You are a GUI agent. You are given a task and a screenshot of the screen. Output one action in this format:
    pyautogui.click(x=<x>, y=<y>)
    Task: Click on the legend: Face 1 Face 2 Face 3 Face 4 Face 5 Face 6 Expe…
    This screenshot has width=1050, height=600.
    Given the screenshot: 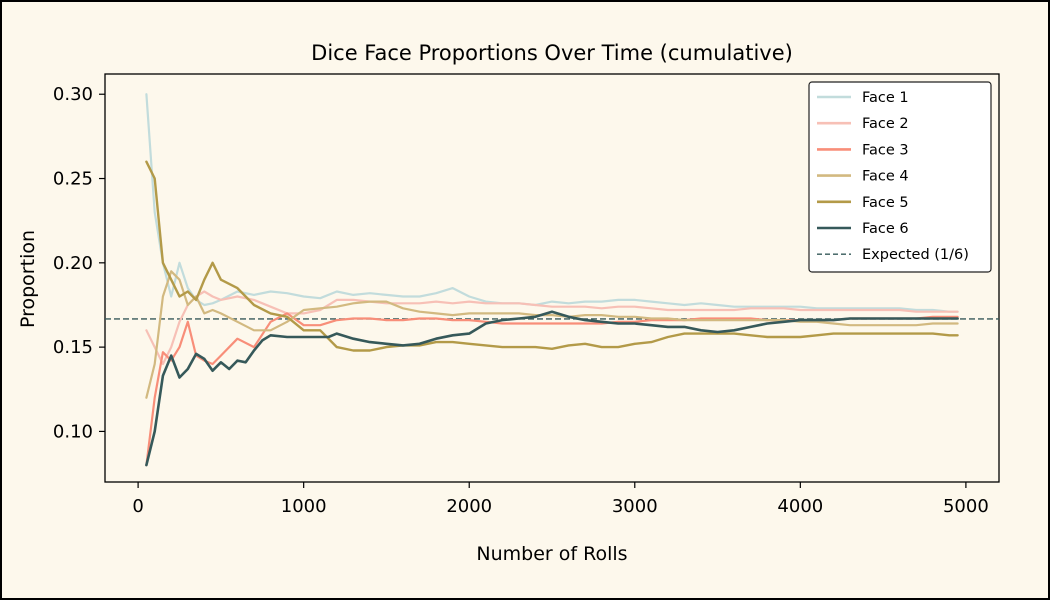 What is the action you would take?
    pyautogui.click(x=900, y=177)
    